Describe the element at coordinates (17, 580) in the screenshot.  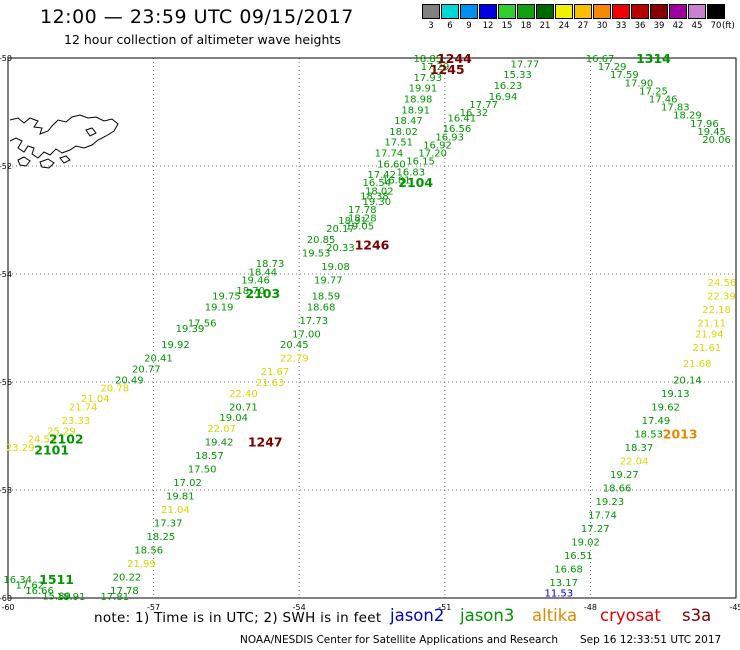
I see `wave-height-value: 16.34` at that location.